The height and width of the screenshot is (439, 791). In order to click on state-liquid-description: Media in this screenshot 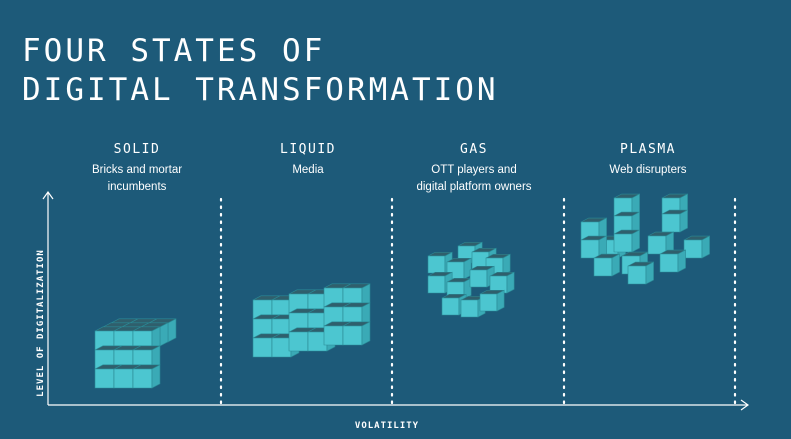, I will do `click(308, 170)`.